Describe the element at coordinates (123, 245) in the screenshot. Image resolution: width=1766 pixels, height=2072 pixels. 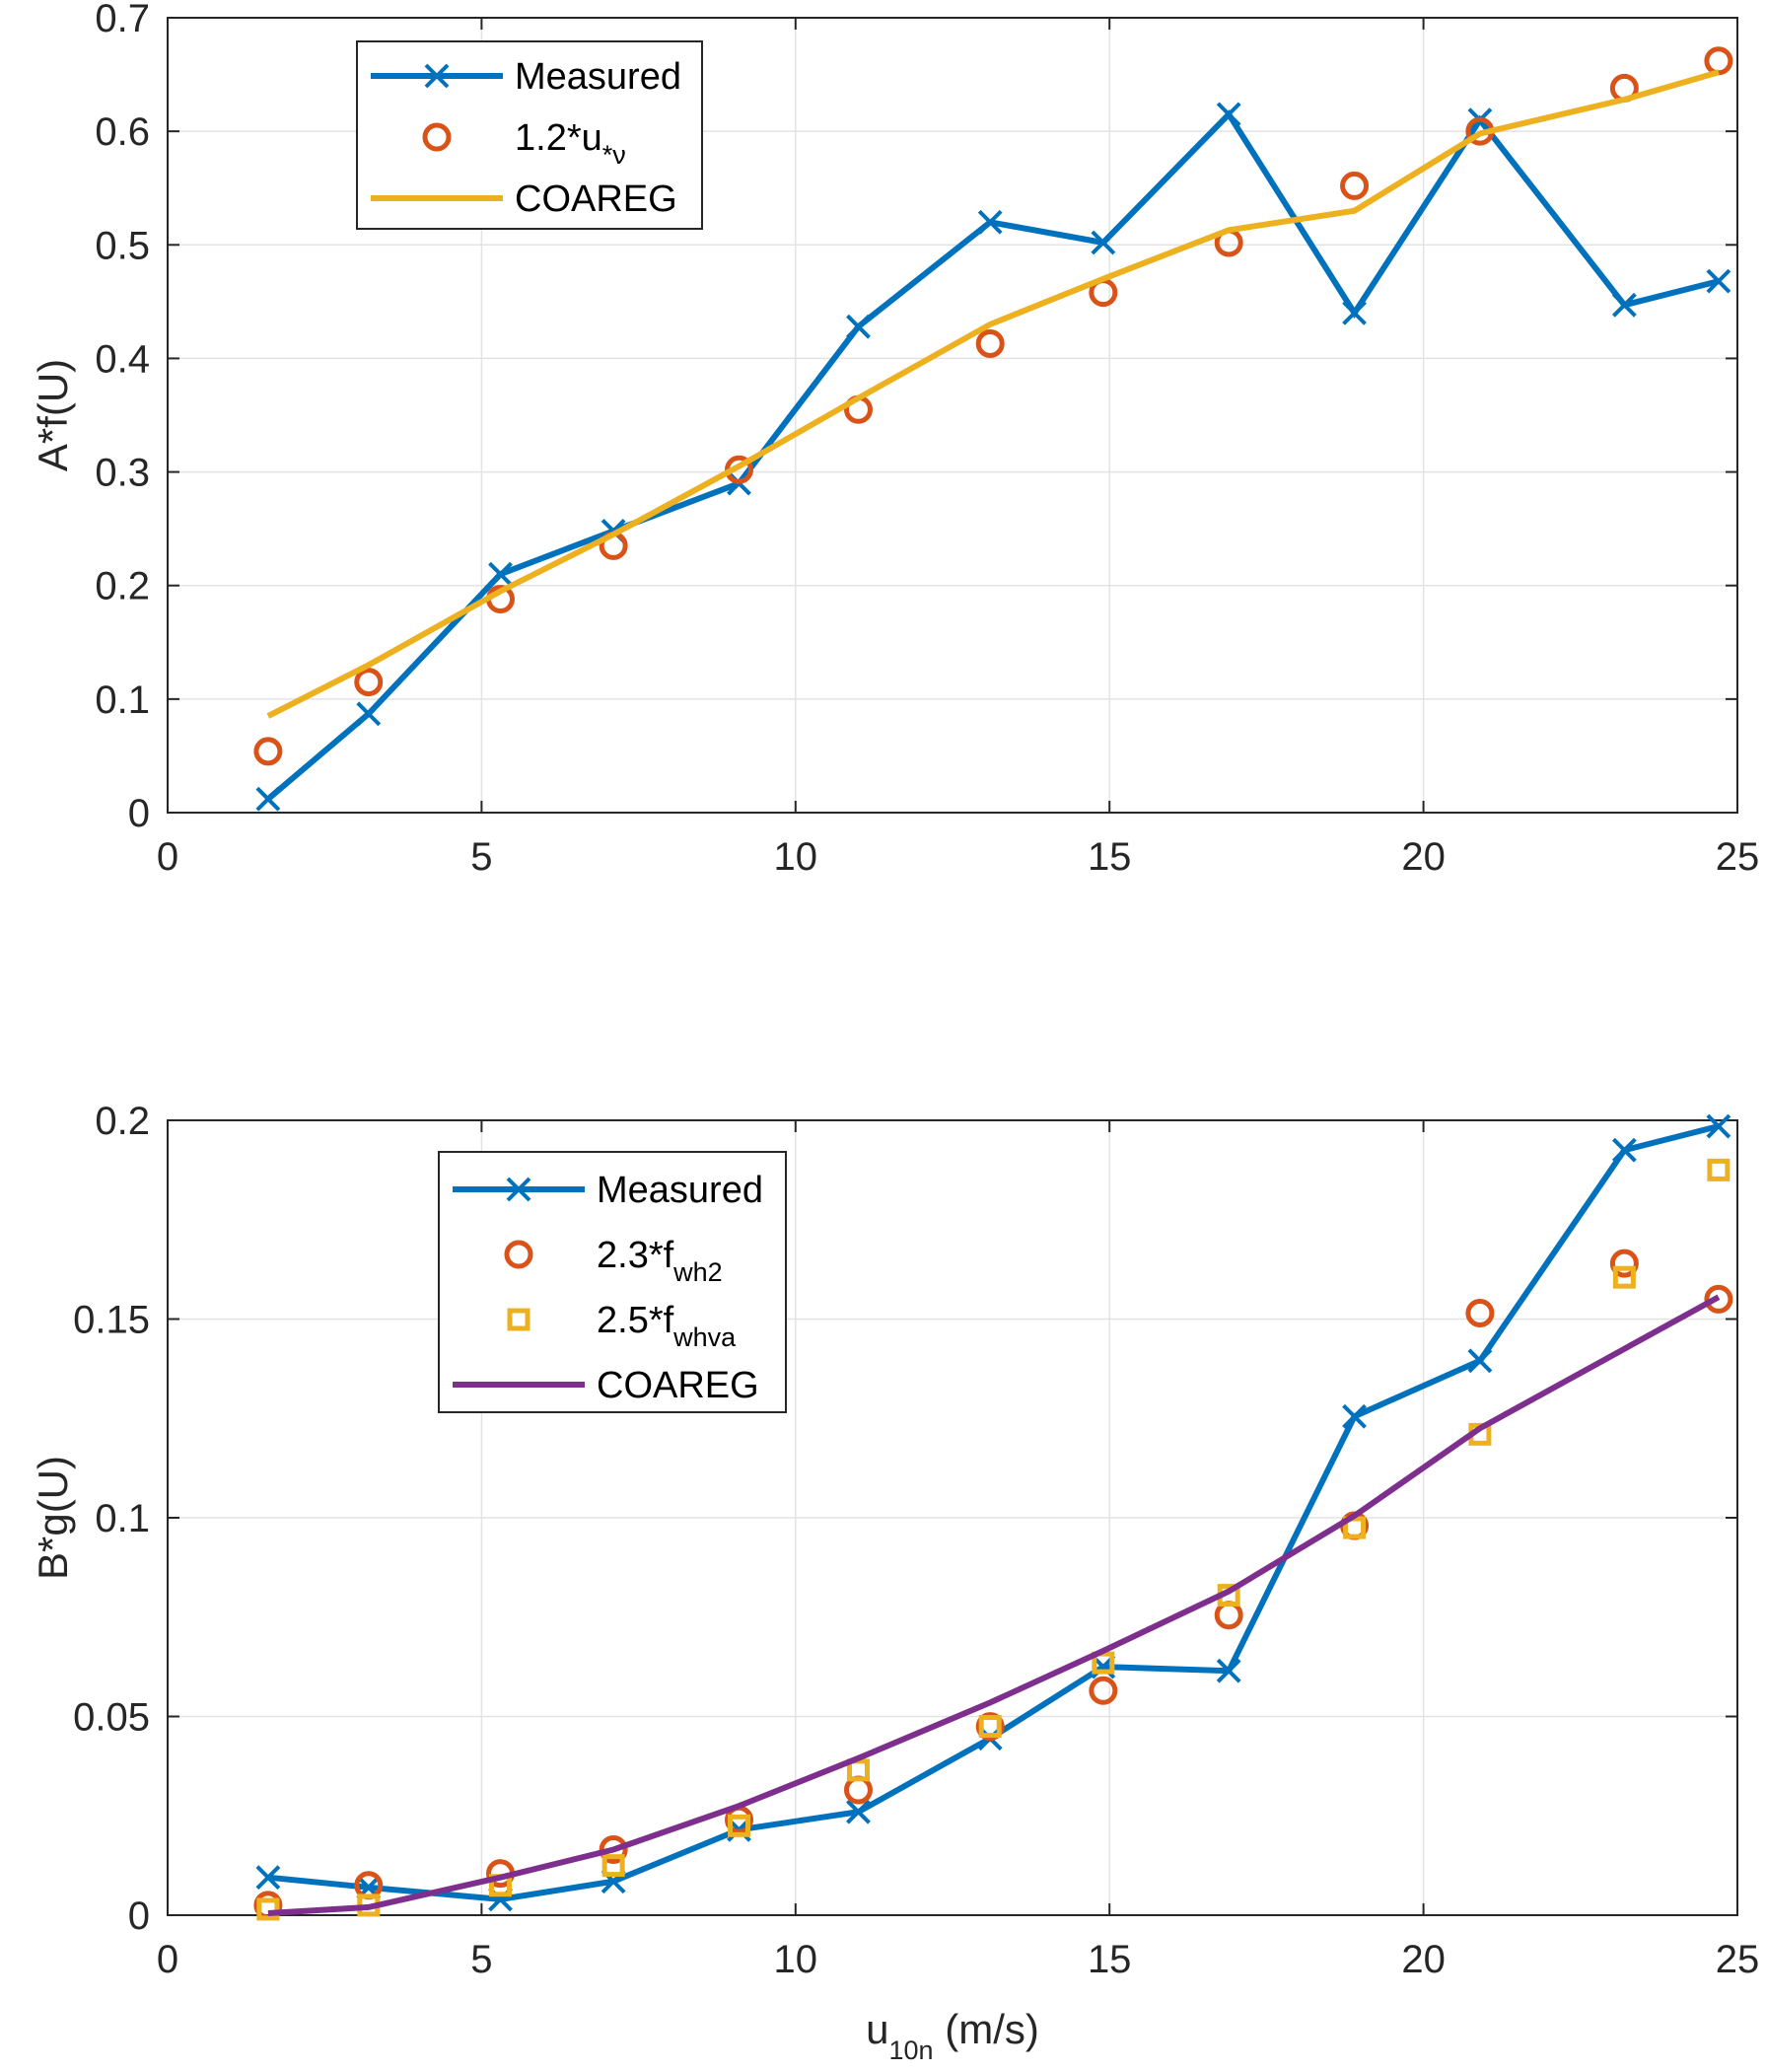
I see `y-tick-label: 0.5` at that location.